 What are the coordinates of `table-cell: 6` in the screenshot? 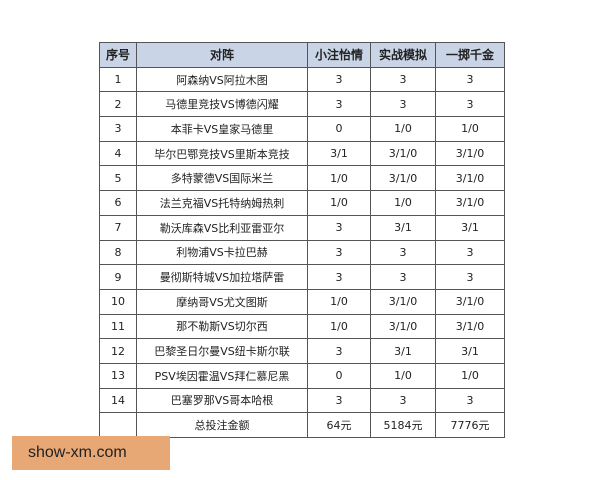 It's located at (118, 203).